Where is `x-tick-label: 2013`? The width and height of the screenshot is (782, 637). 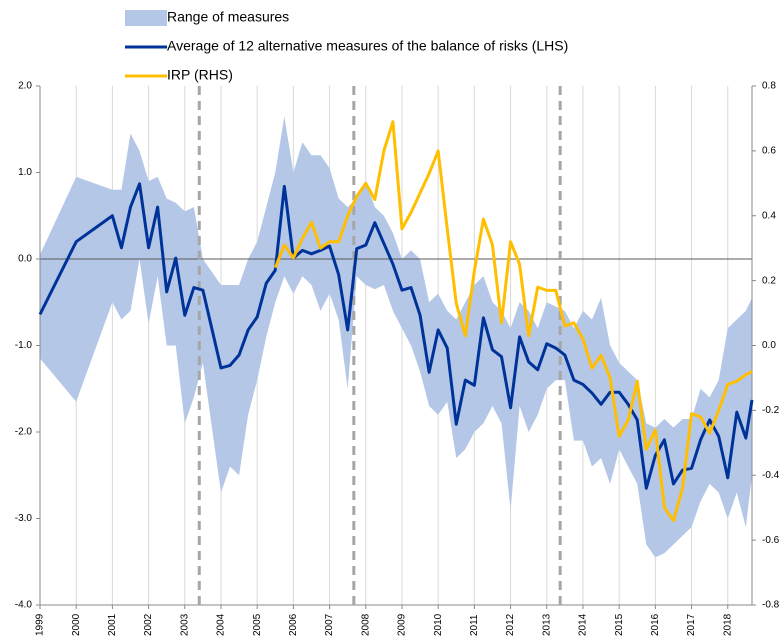 x-tick-label: 2013 is located at coordinates (546, 624).